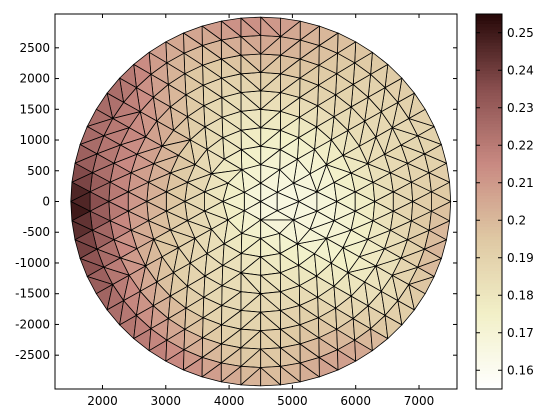  Describe the element at coordinates (520, 108) in the screenshot. I see `colorbar-tick-label: 0.23` at that location.